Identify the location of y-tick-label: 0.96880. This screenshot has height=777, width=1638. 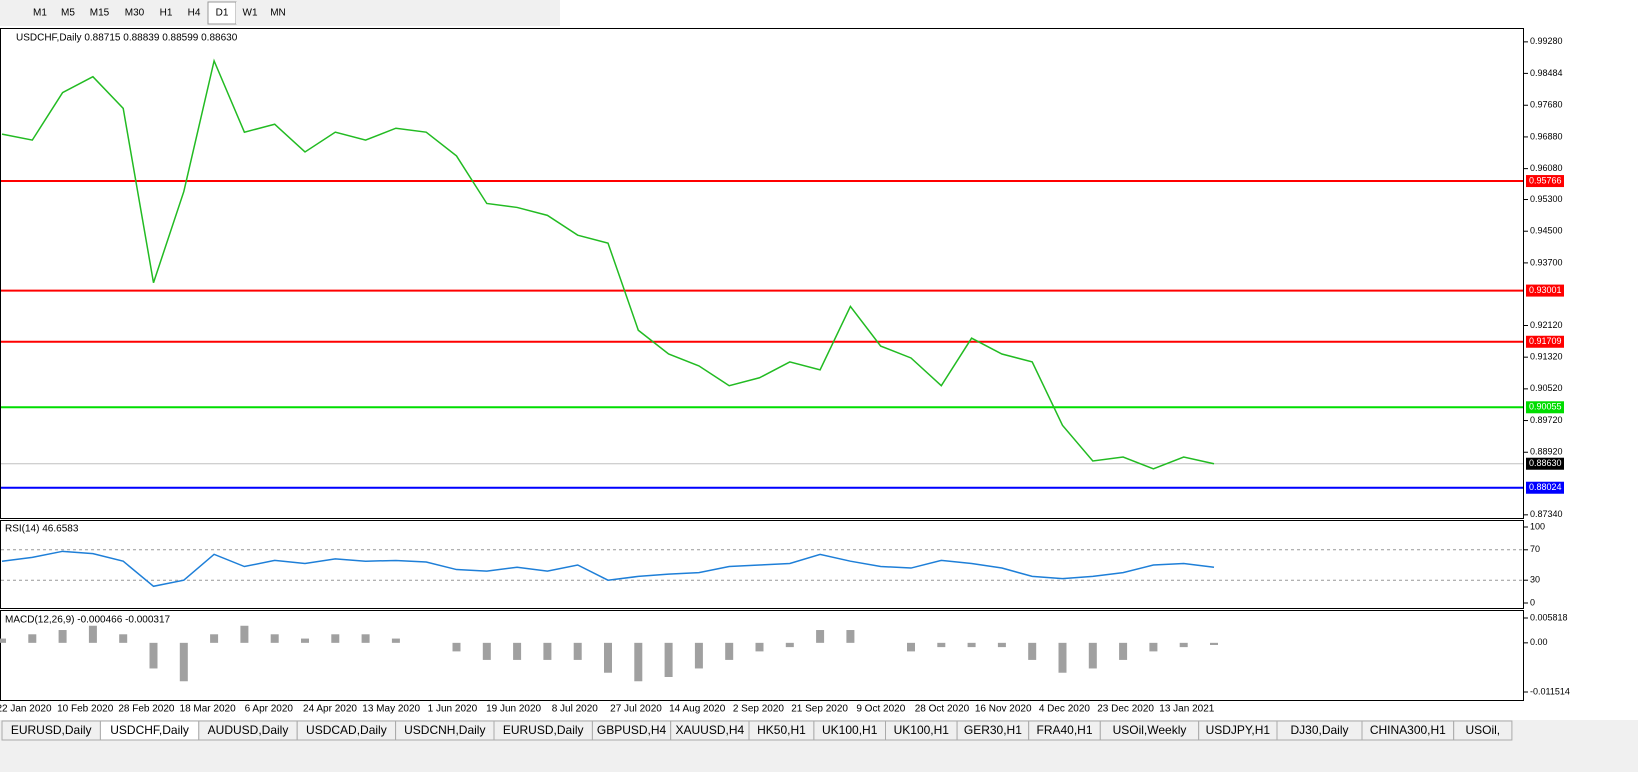
(1546, 136).